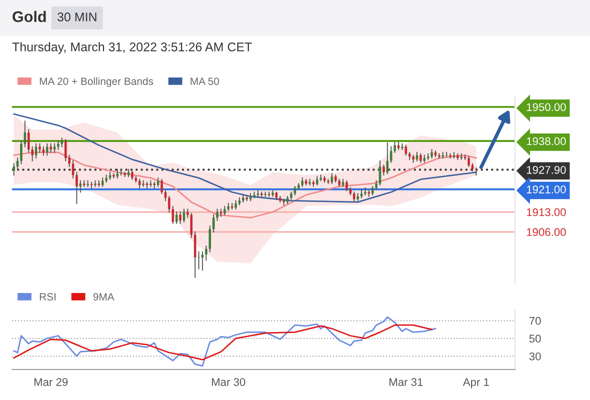 The height and width of the screenshot is (400, 590). What do you see at coordinates (535, 356) in the screenshot?
I see `y-tick-label: 30` at bounding box center [535, 356].